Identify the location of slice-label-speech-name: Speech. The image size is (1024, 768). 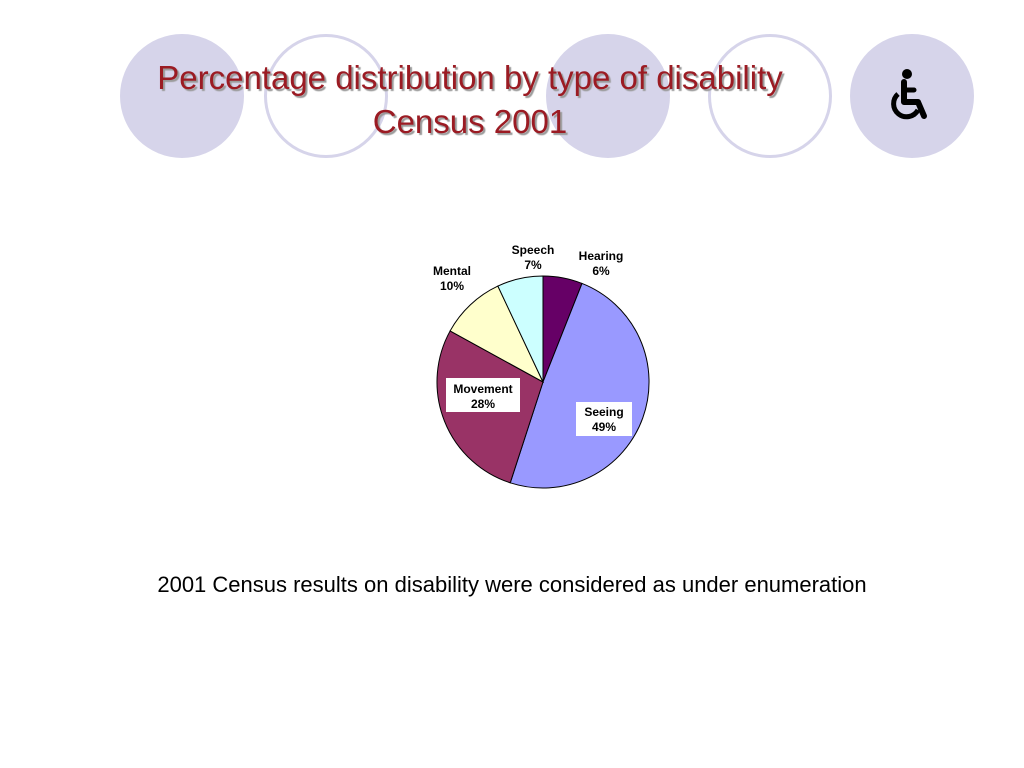
(533, 250).